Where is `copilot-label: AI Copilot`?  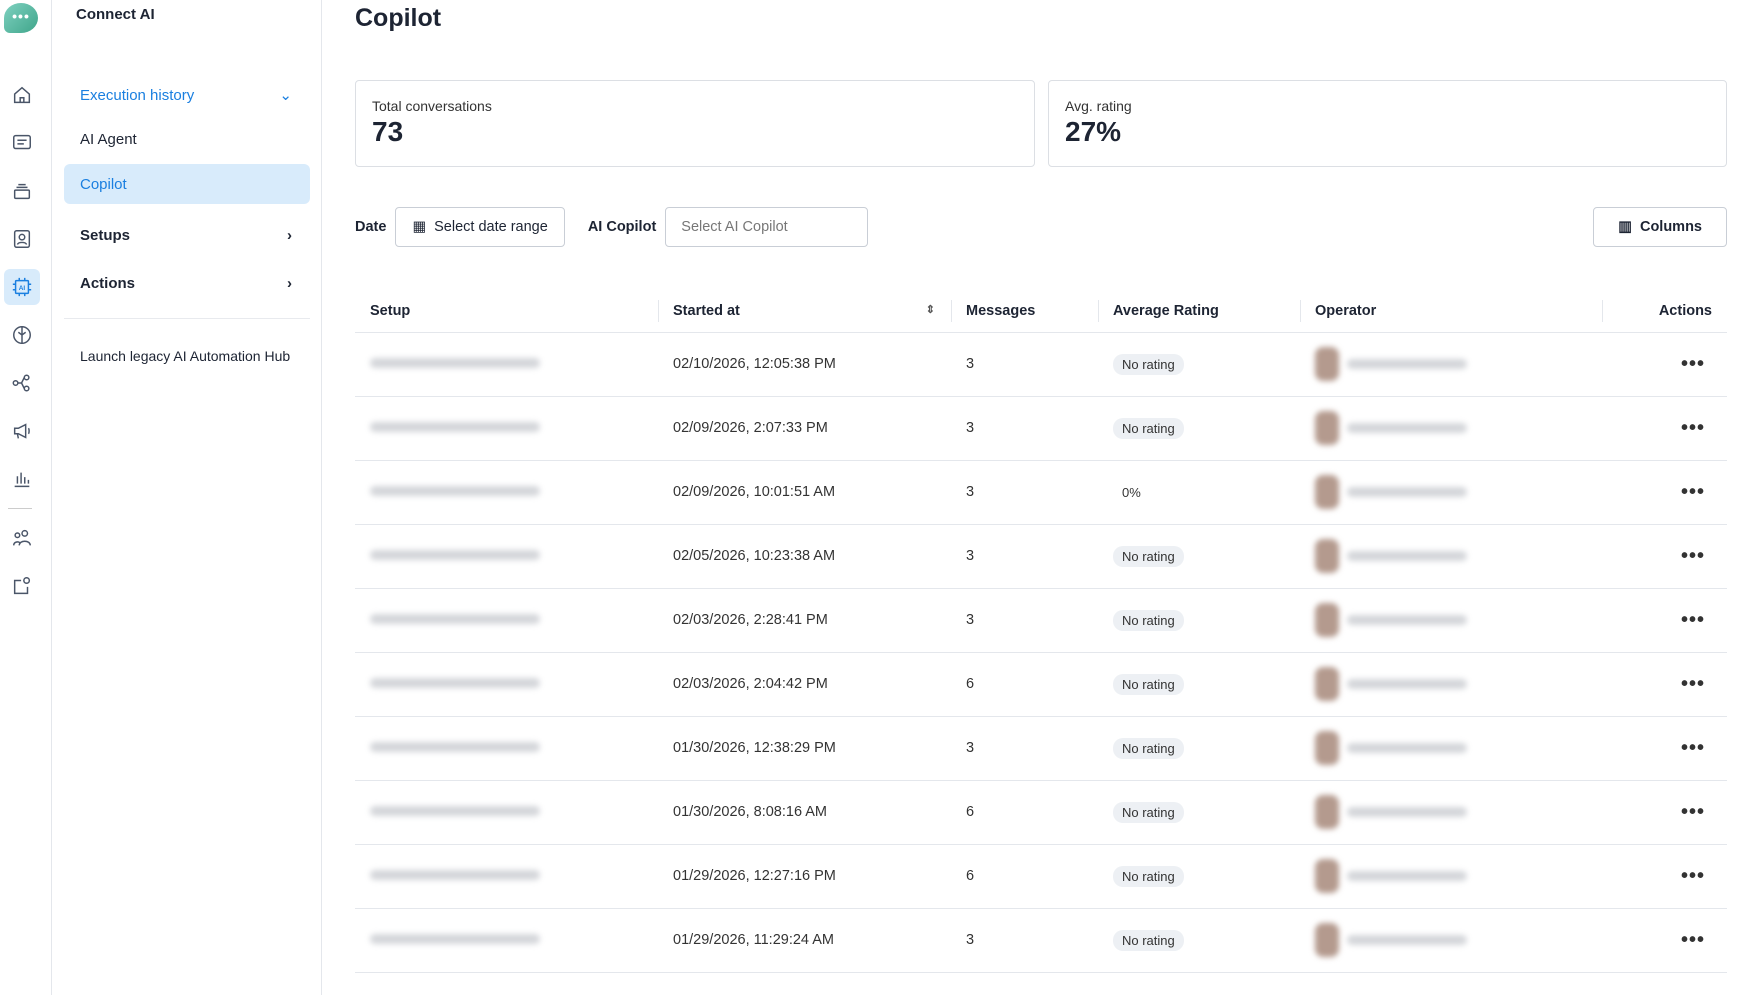
copilot-label: AI Copilot is located at coordinates (622, 227).